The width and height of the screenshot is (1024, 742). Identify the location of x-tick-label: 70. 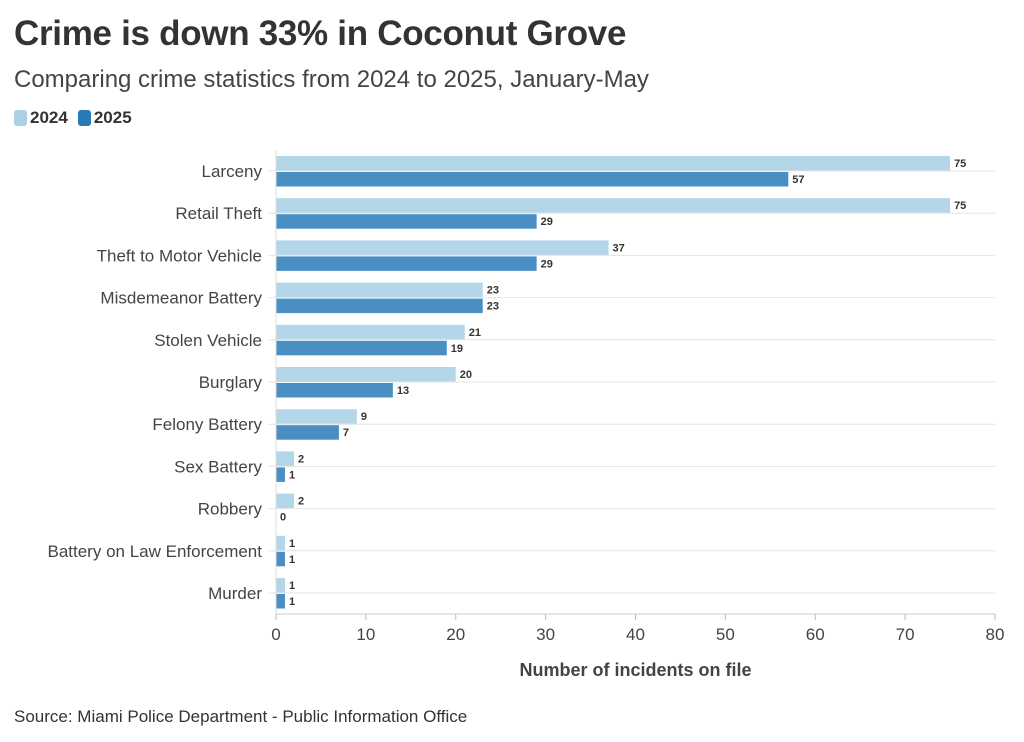
(905, 634).